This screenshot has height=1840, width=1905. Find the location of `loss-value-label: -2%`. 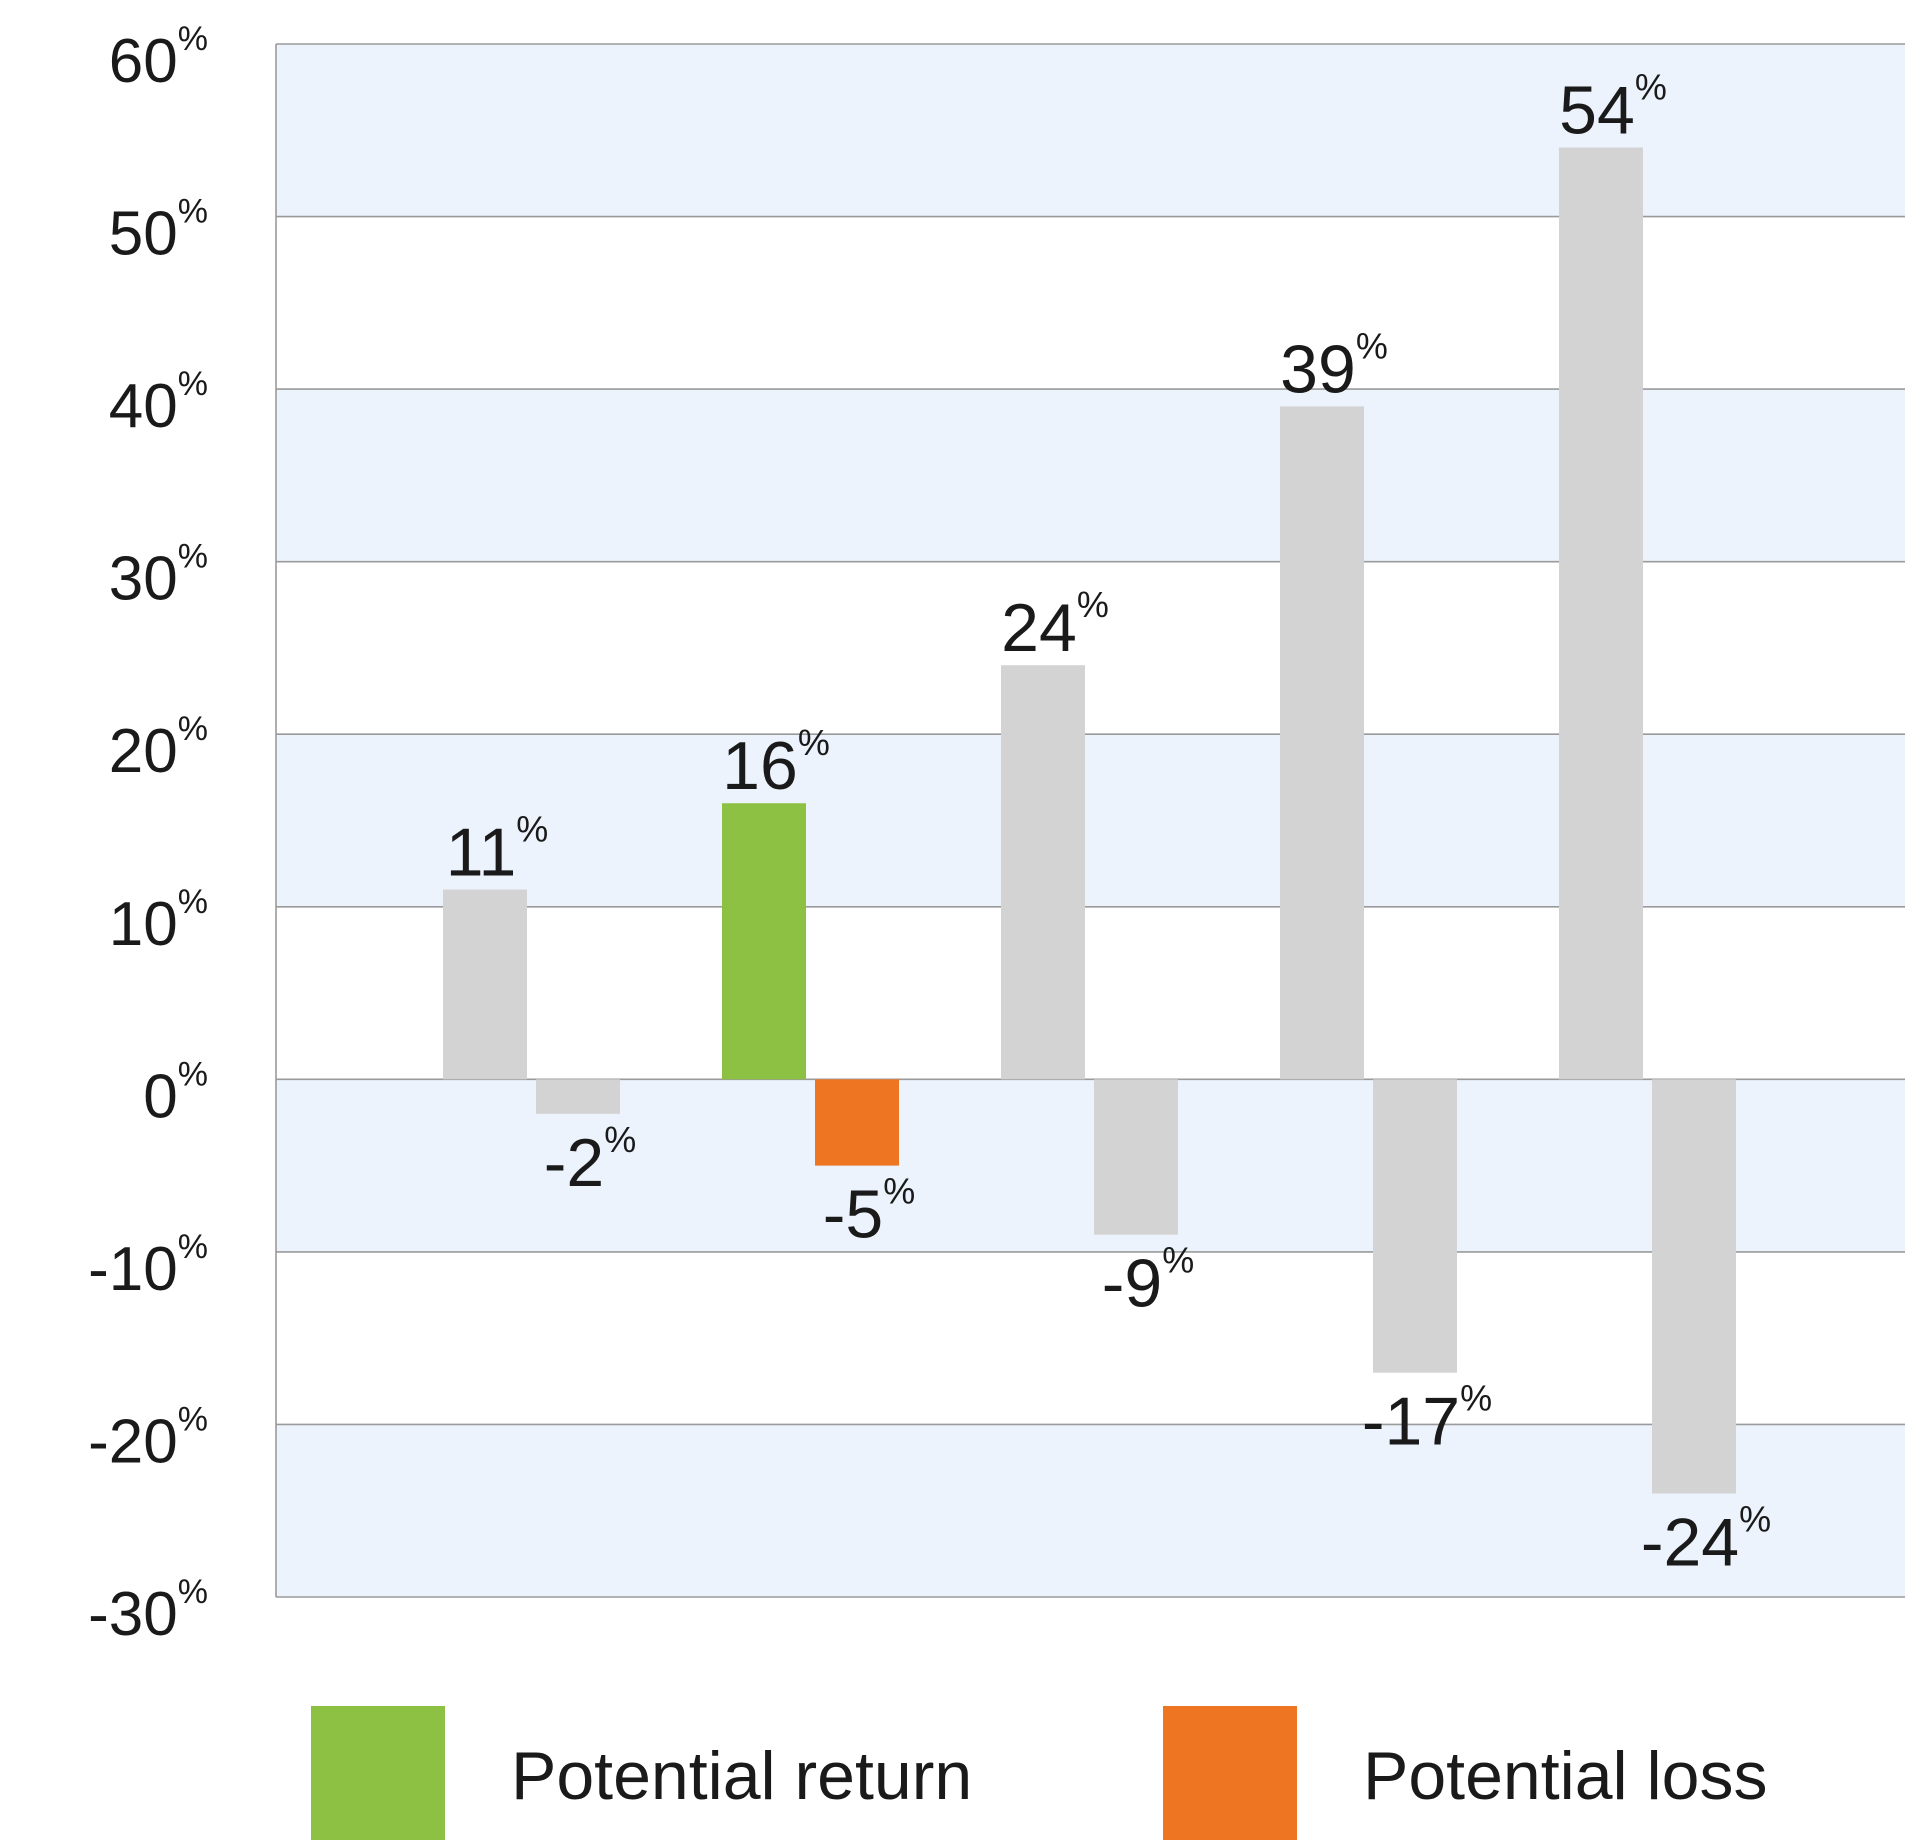

loss-value-label: -2% is located at coordinates (590, 1160).